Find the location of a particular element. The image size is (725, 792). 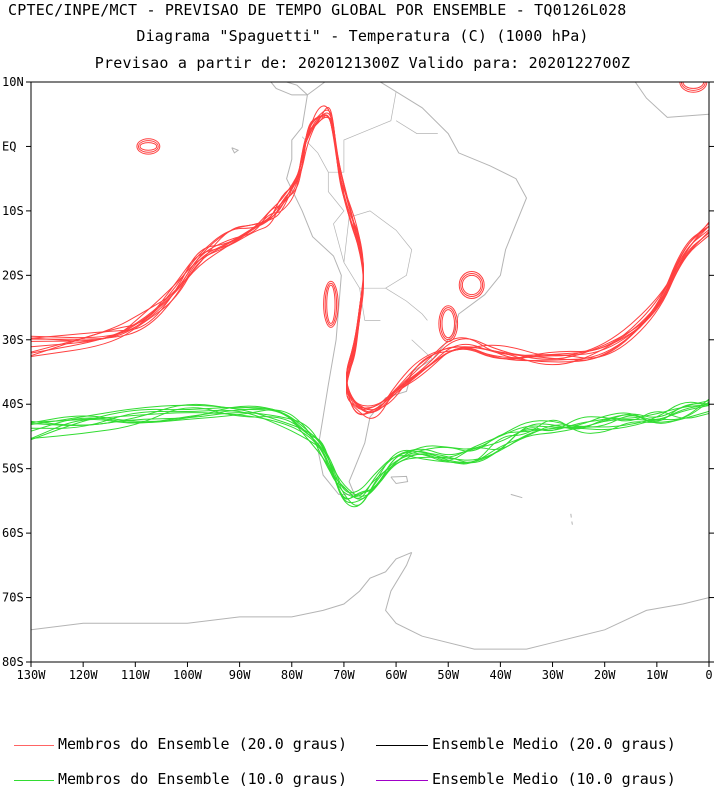

lon-label: 60W is located at coordinates (396, 675).